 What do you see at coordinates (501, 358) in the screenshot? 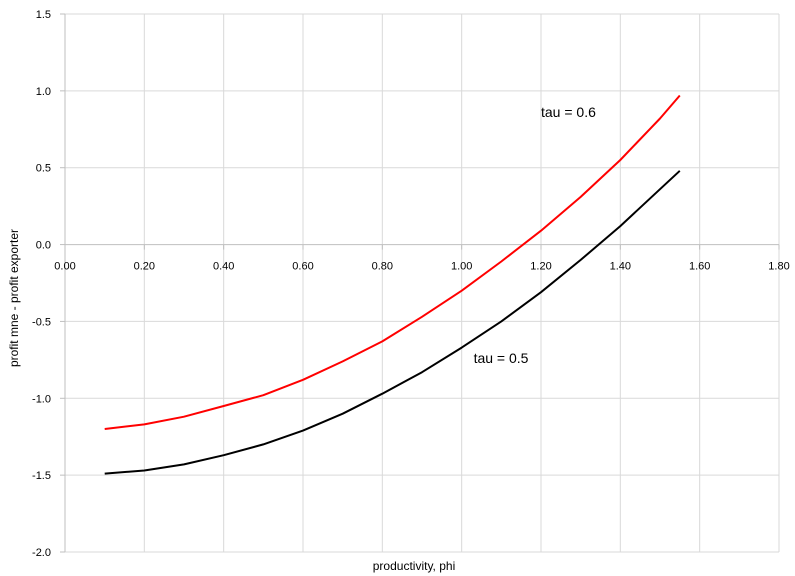
I see `annotation-label-2: tau = 0.5` at bounding box center [501, 358].